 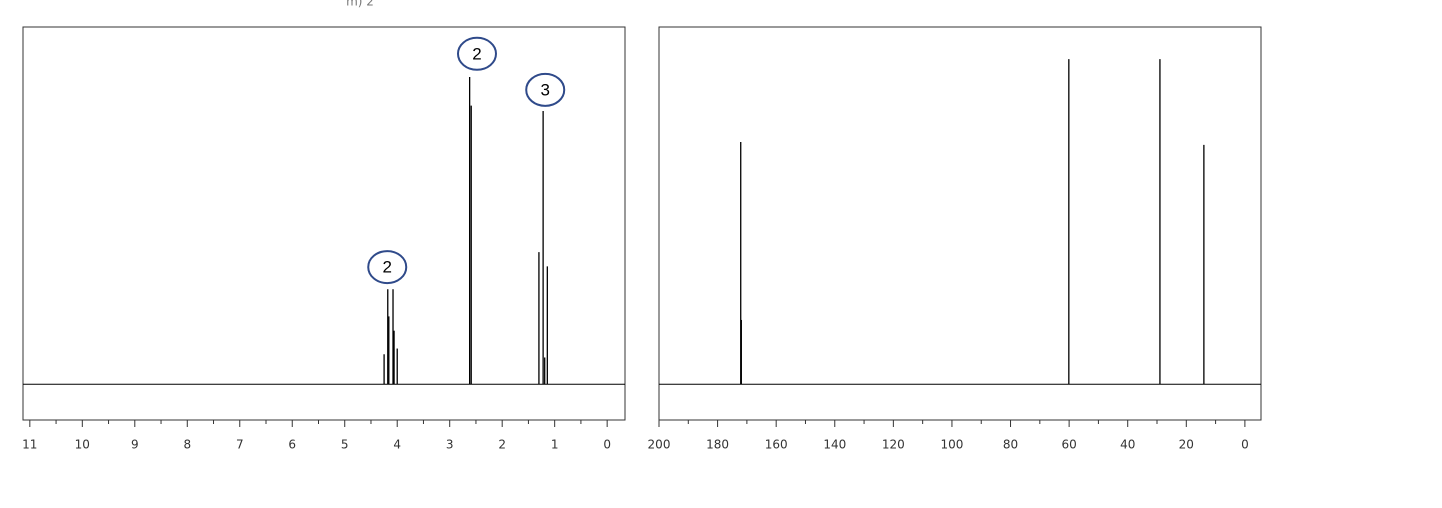 I want to click on x-tick-label: 60, so click(x=1068, y=445).